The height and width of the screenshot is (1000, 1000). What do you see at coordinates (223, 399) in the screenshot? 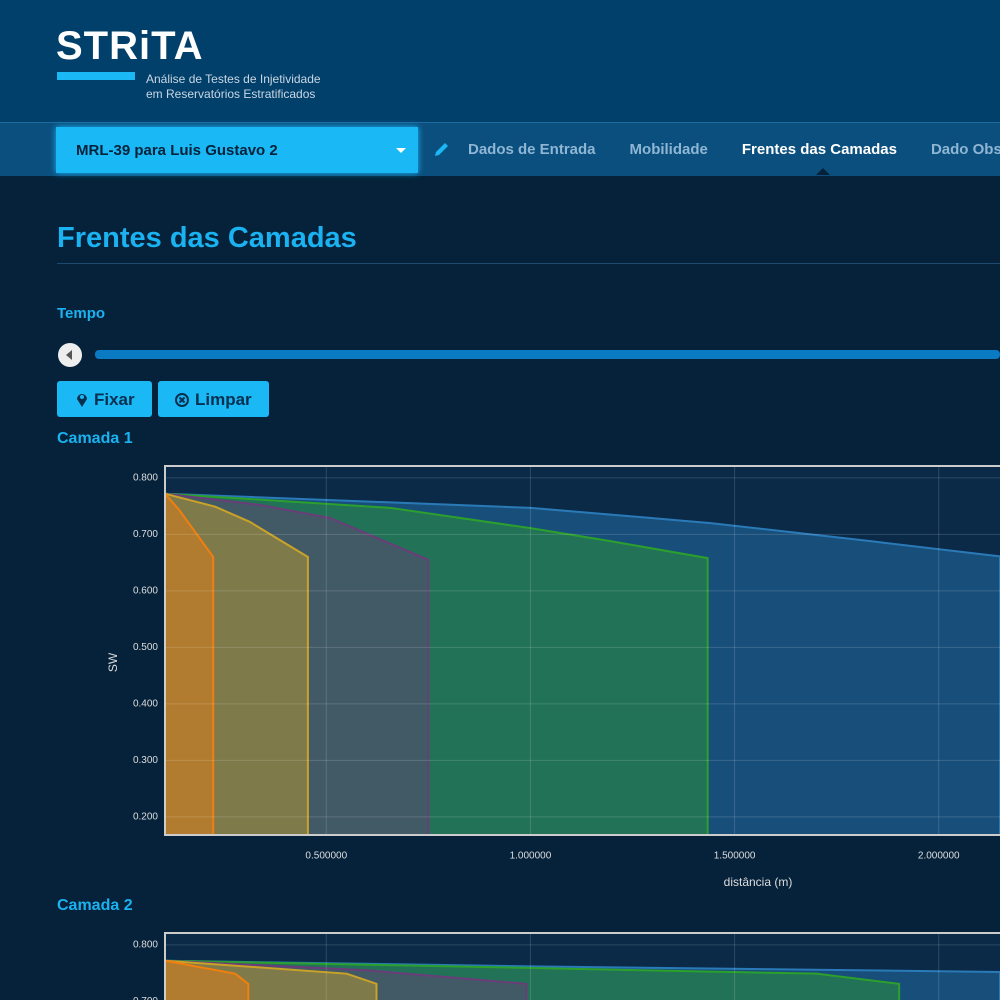
I see `button-text: Limpar` at bounding box center [223, 399].